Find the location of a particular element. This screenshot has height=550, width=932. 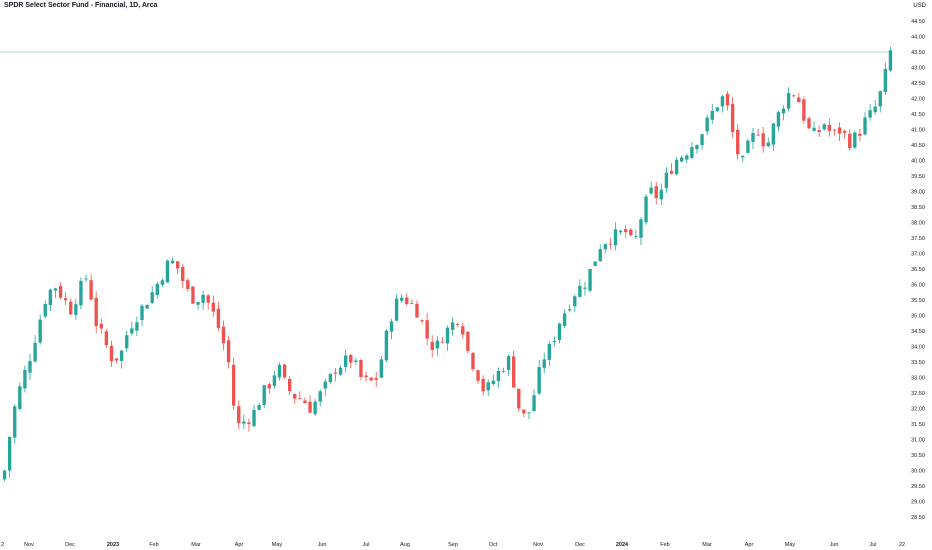

x-tick-label: Apr is located at coordinates (239, 545).